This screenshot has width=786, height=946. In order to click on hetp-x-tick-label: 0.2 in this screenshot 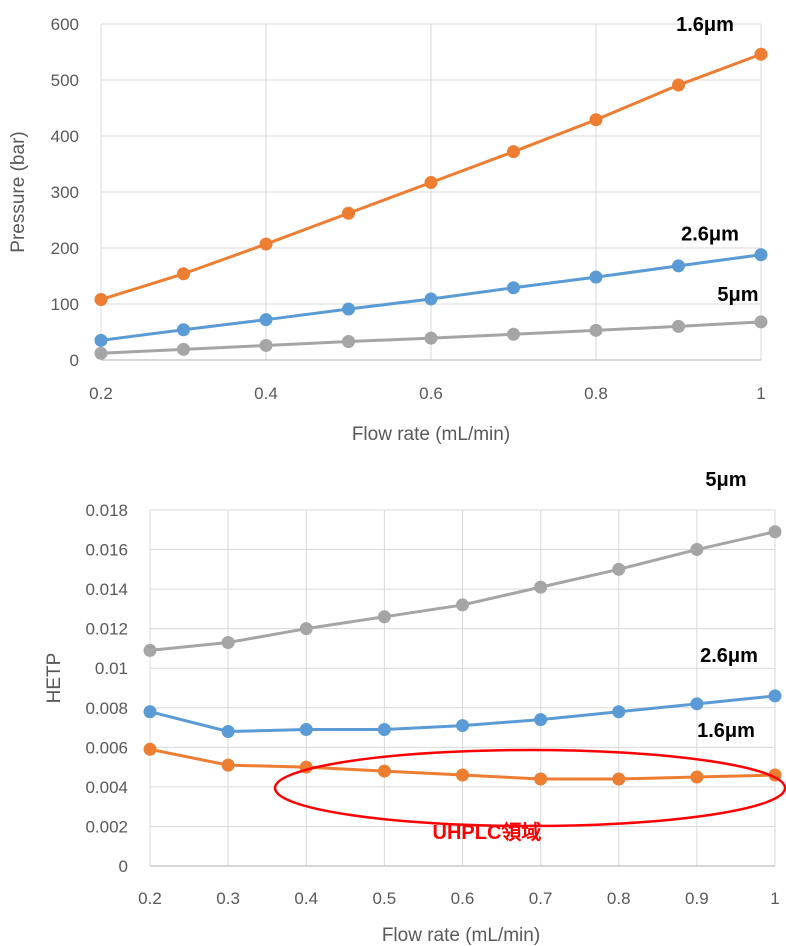, I will do `click(150, 898)`.